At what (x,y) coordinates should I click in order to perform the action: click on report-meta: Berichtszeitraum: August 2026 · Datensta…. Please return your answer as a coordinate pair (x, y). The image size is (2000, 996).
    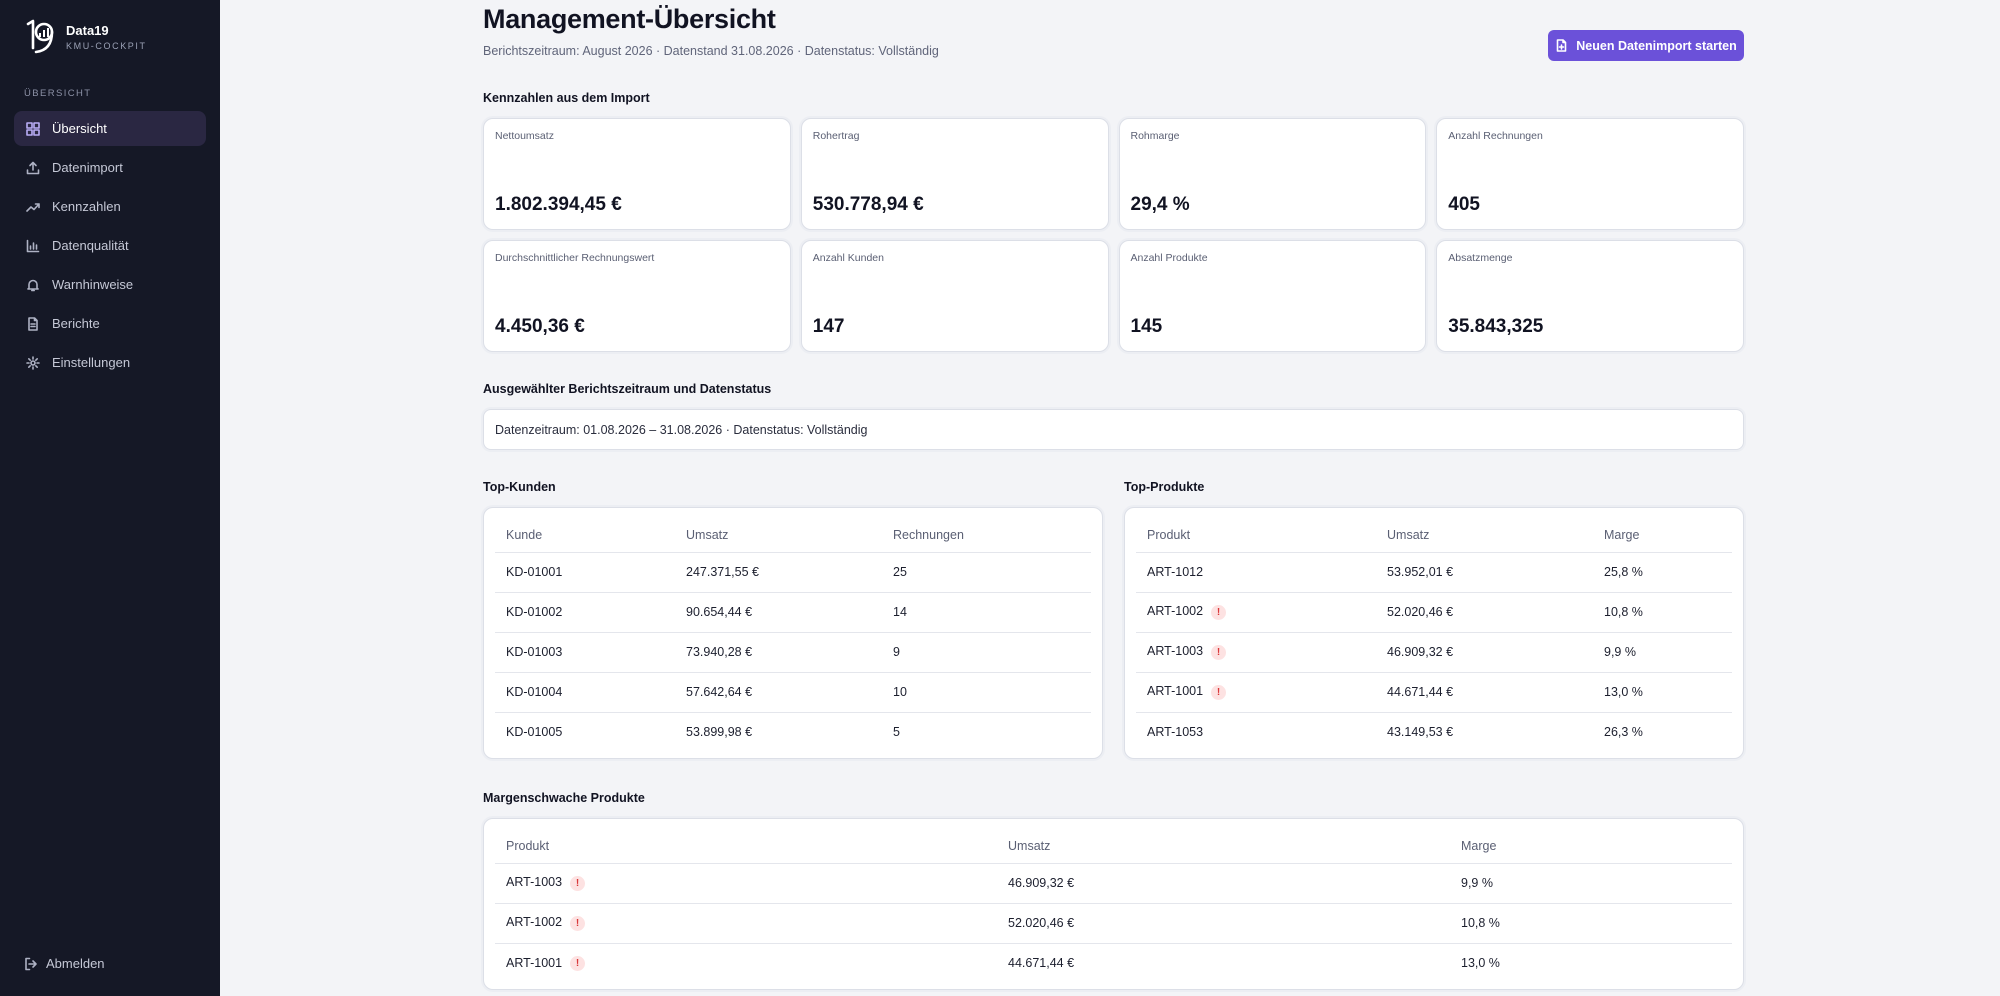
    Looking at the image, I should click on (711, 51).